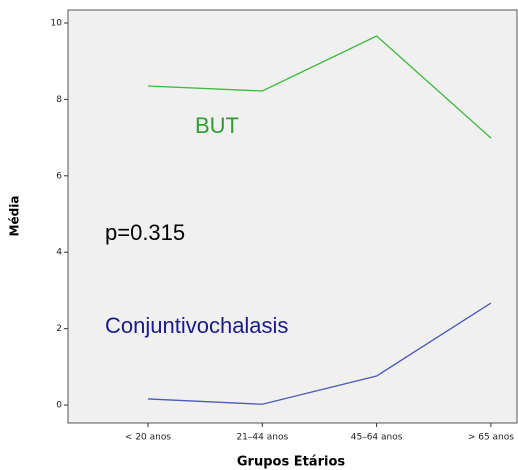  Describe the element at coordinates (59, 176) in the screenshot. I see `y-tick-label: 6` at that location.